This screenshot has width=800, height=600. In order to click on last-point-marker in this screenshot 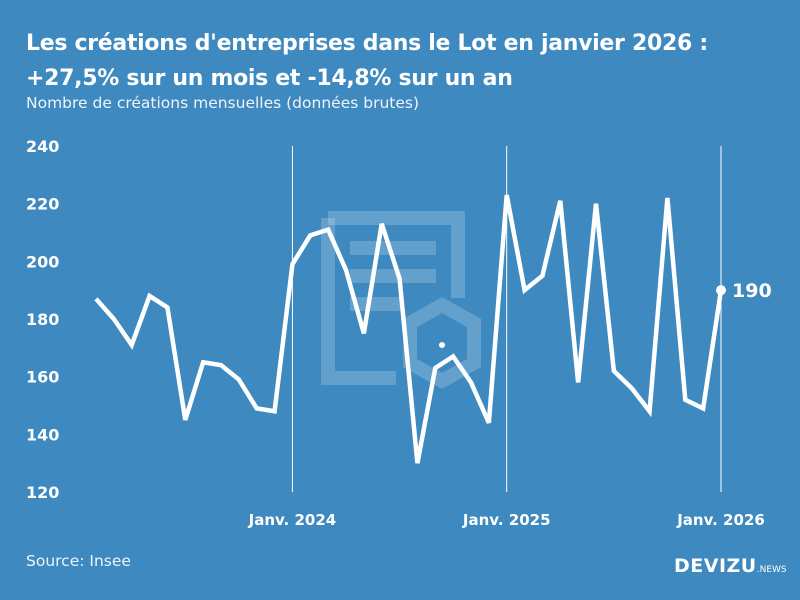, I will do `click(721, 290)`.